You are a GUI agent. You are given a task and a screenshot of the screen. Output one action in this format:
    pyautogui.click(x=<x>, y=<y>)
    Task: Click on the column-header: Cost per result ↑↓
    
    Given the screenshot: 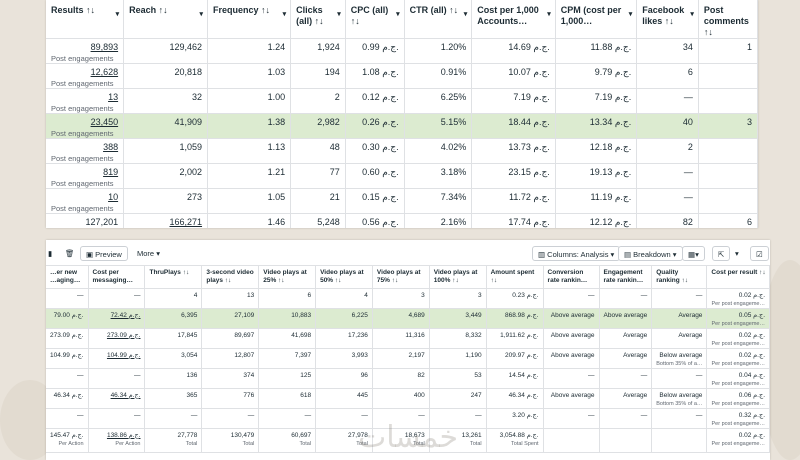 What is the action you would take?
    pyautogui.click(x=738, y=277)
    